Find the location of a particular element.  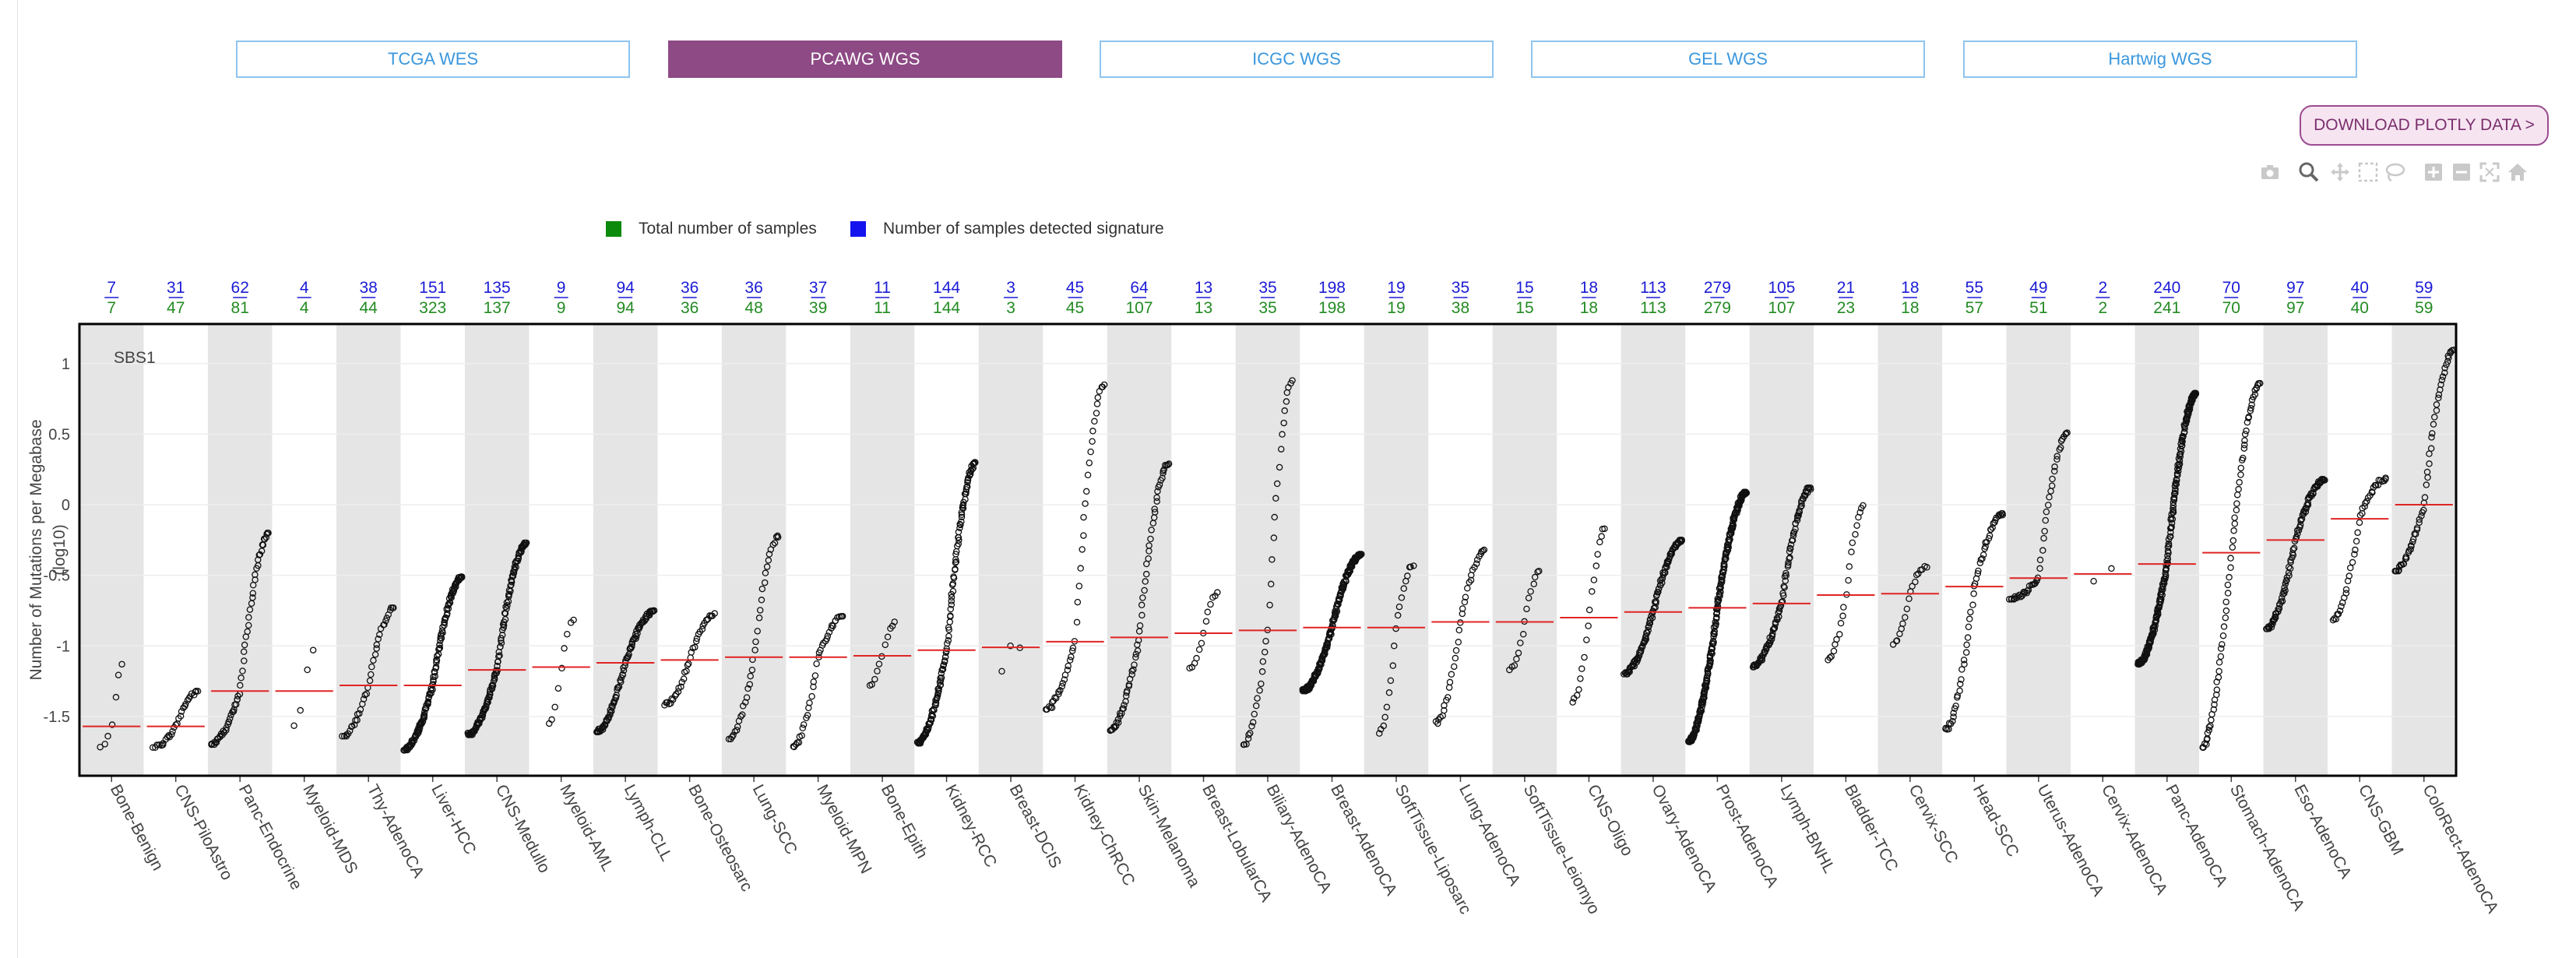

y-tick-label: 0.5 is located at coordinates (59, 434).